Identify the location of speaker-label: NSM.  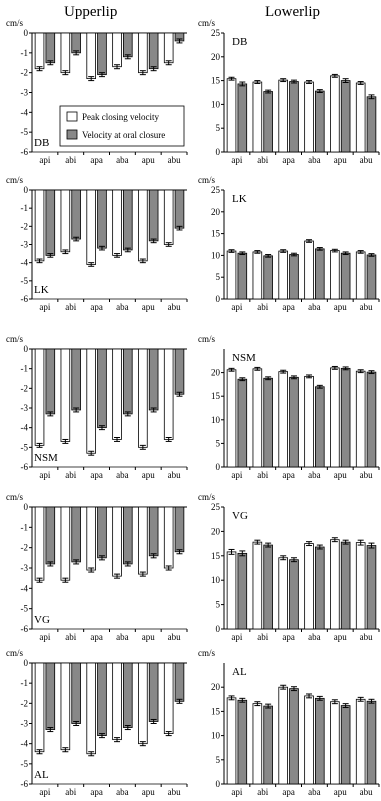
(244, 358).